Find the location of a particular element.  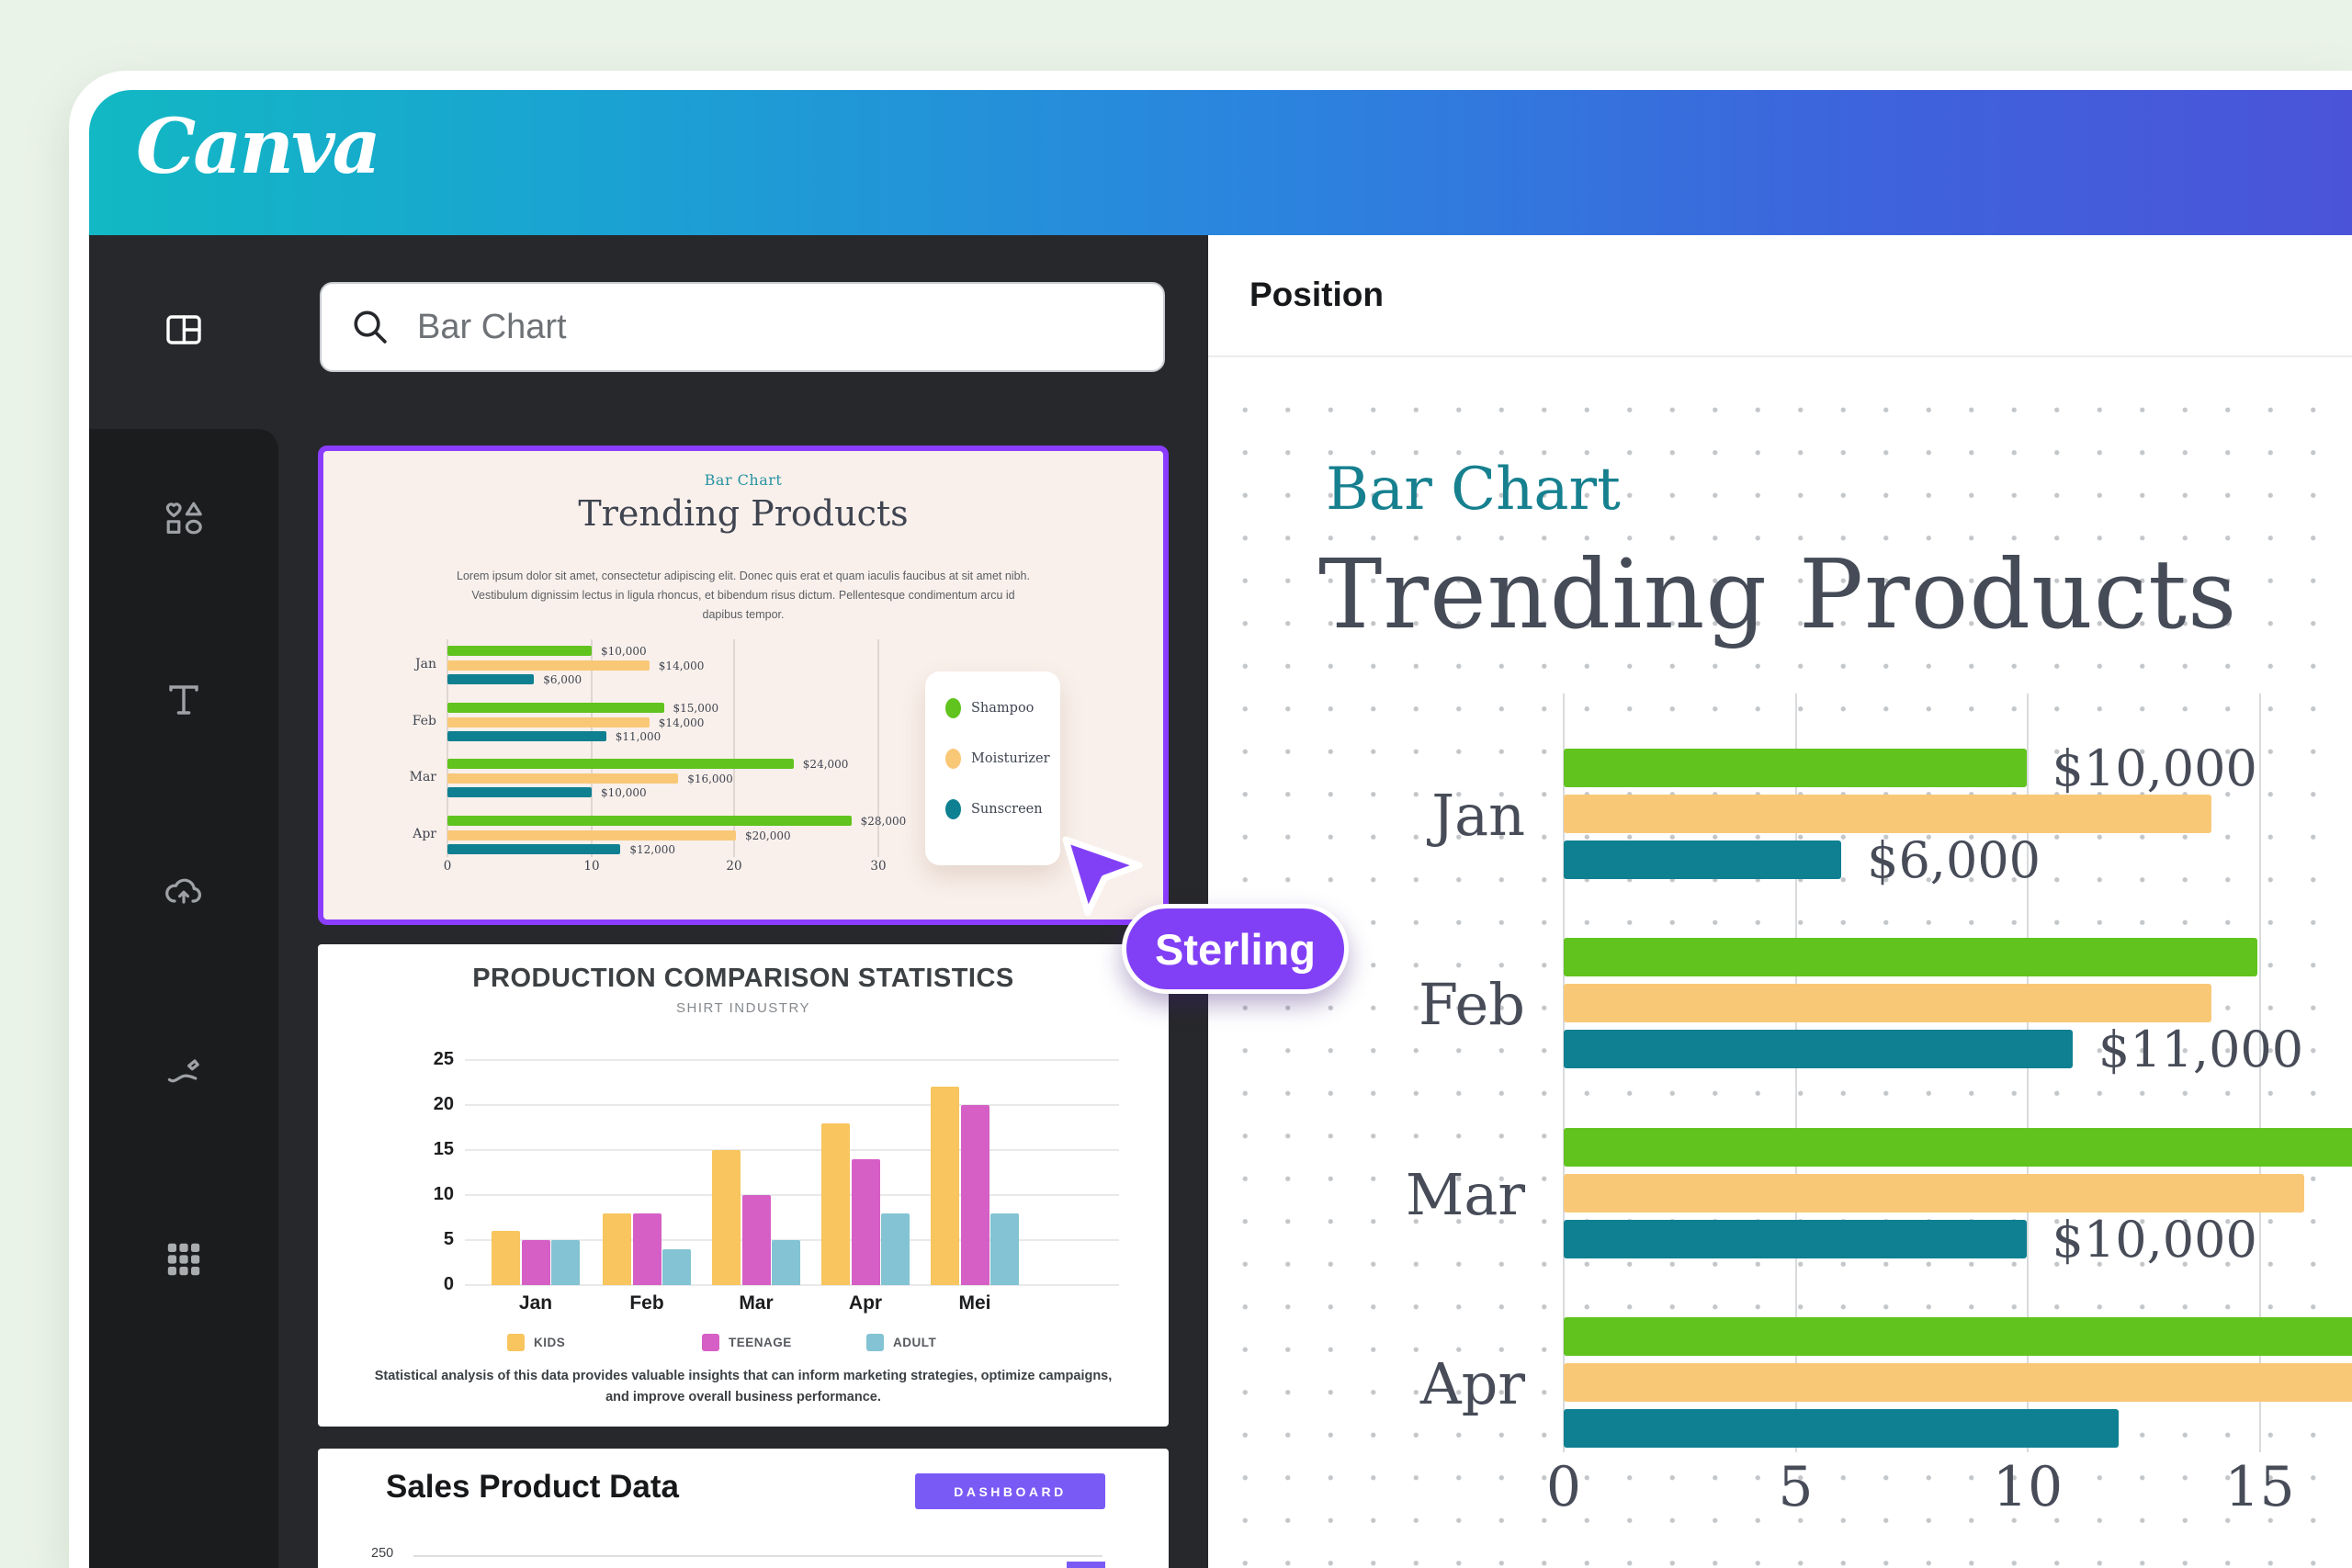

bar-teenage-mar is located at coordinates (756, 1240).